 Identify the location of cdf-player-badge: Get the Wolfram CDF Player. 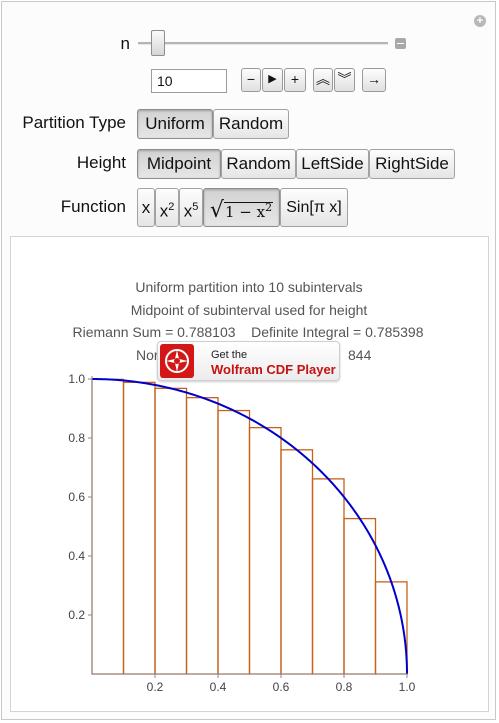
(248, 361).